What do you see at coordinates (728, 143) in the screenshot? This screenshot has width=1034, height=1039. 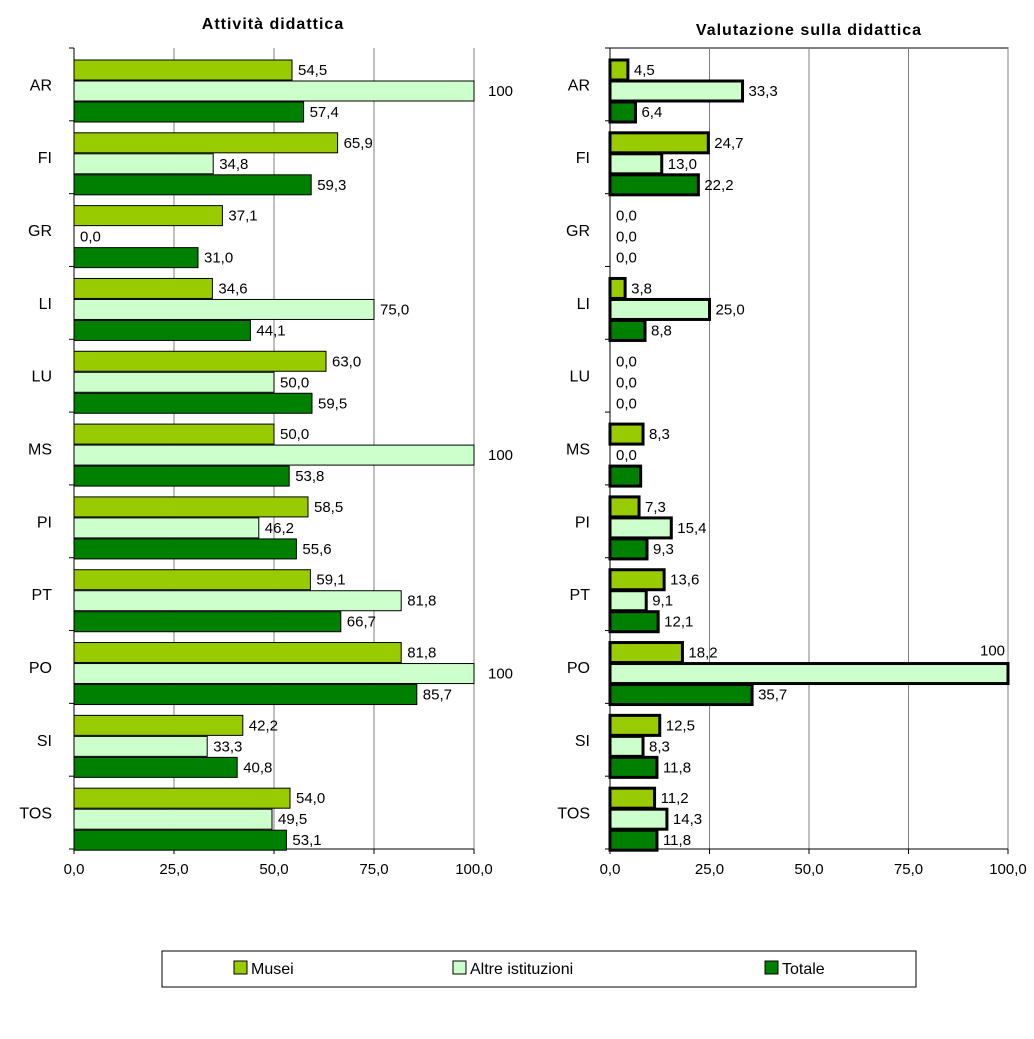 I see `data-label-musei: 24,7` at bounding box center [728, 143].